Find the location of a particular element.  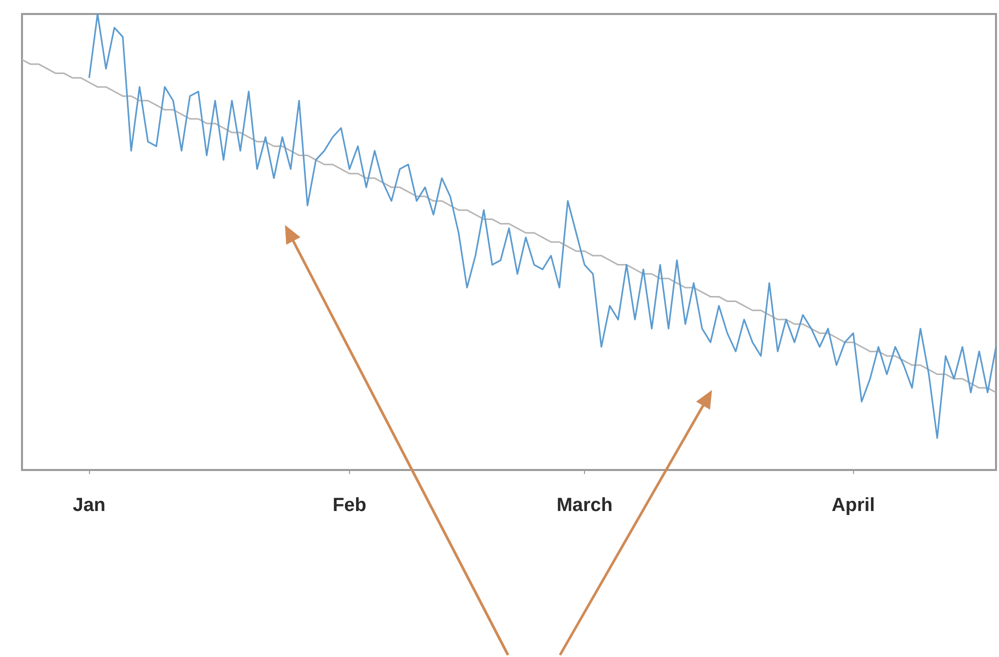

x-tick-label: April is located at coordinates (853, 505).